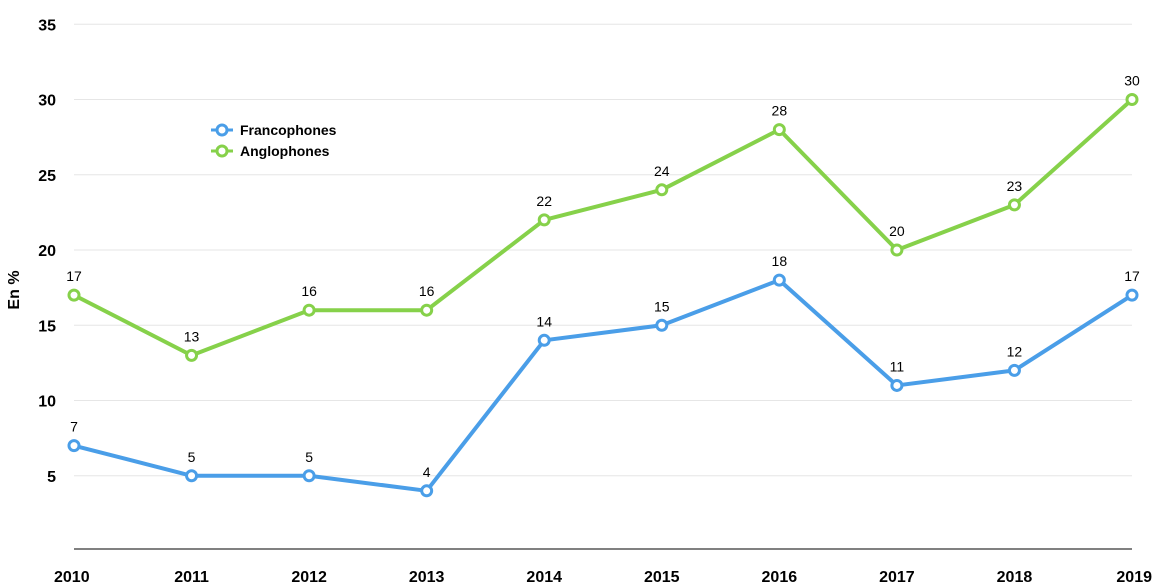 Image resolution: width=1153 pixels, height=586 pixels. What do you see at coordinates (1015, 186) in the screenshot?
I see `data-label: 23` at bounding box center [1015, 186].